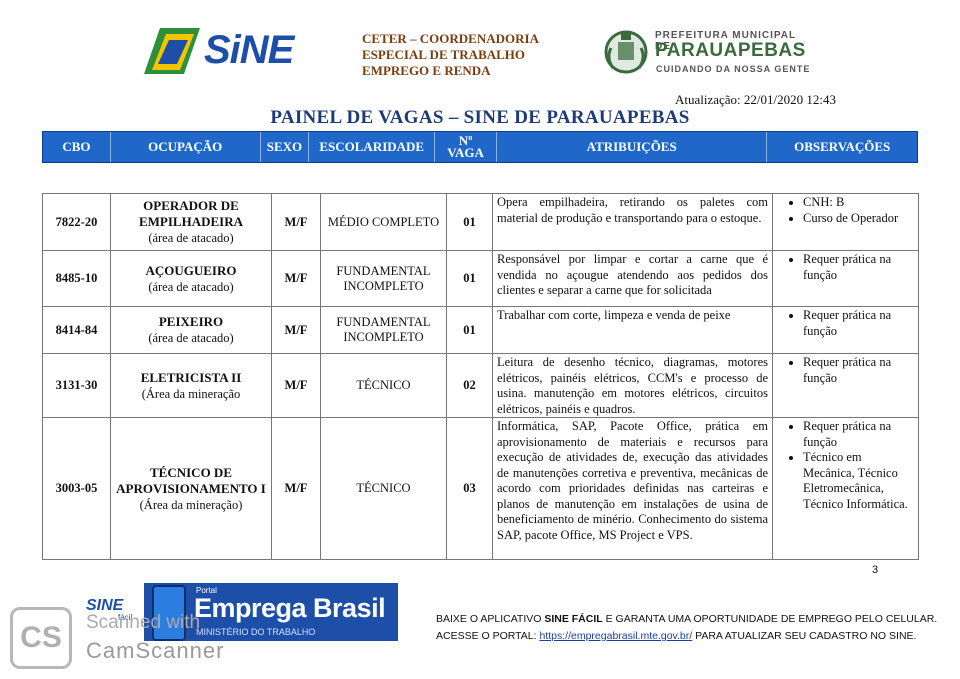  I want to click on note-item: Curso de Operador, so click(858, 219).